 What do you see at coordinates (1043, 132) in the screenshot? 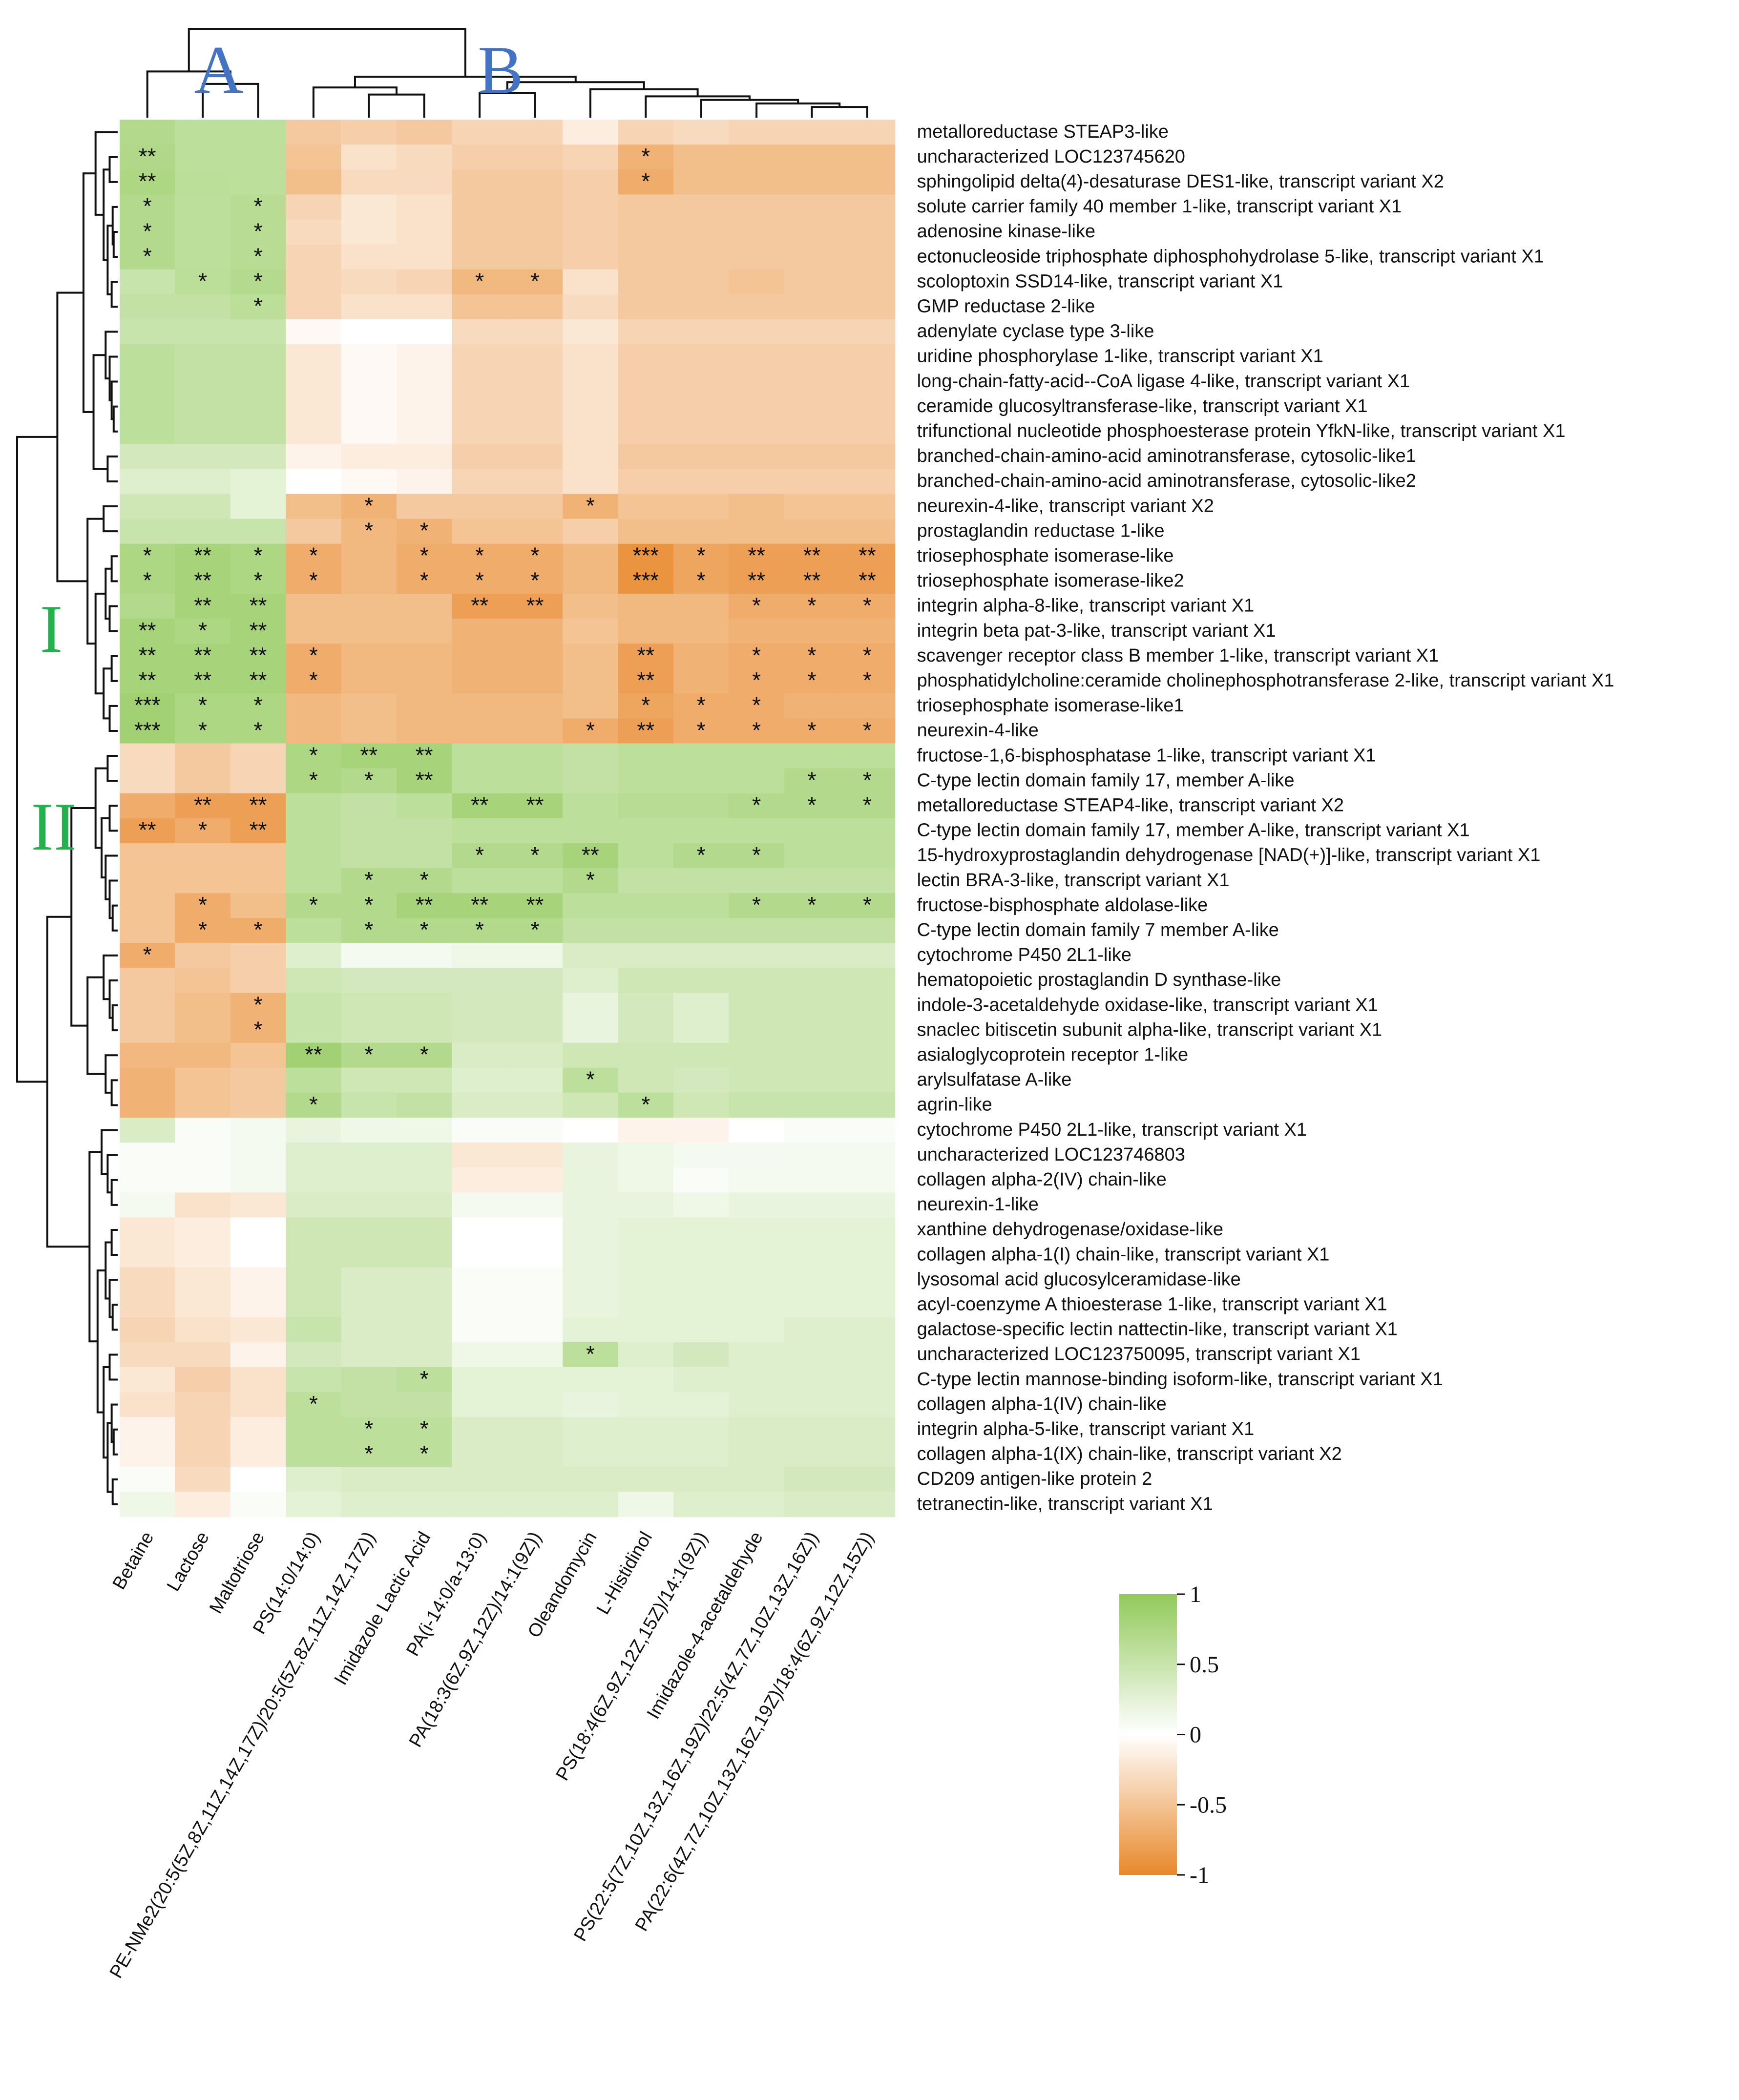
I see `row-label: metalloreductase STEAP3-like` at bounding box center [1043, 132].